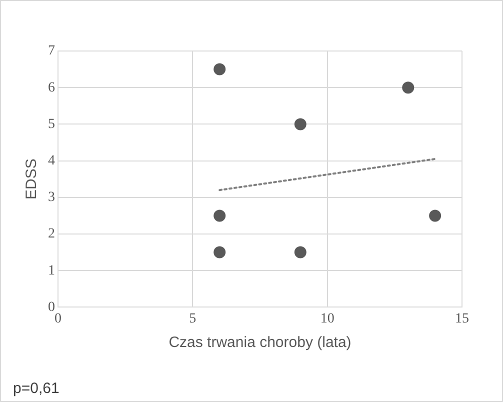  Describe the element at coordinates (192, 318) in the screenshot. I see `x-tick-label: 5` at that location.